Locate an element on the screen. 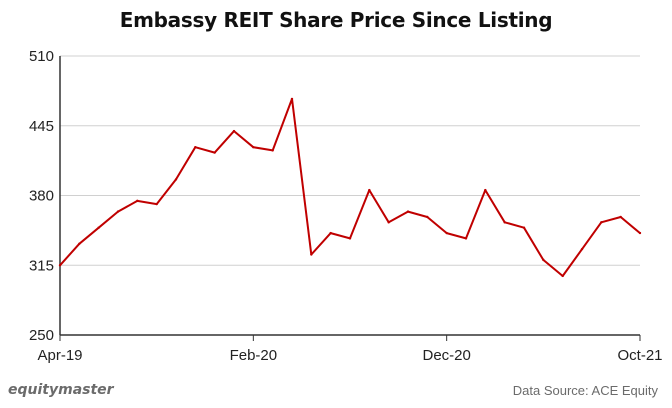  brand-logo: equitymaster is located at coordinates (61, 390).